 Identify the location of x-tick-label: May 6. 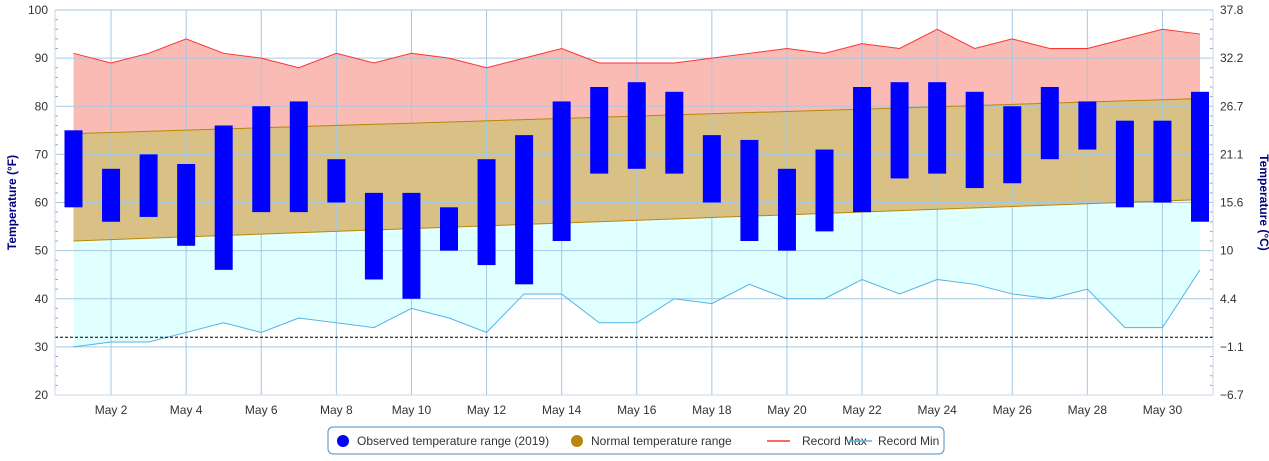
(261, 410).